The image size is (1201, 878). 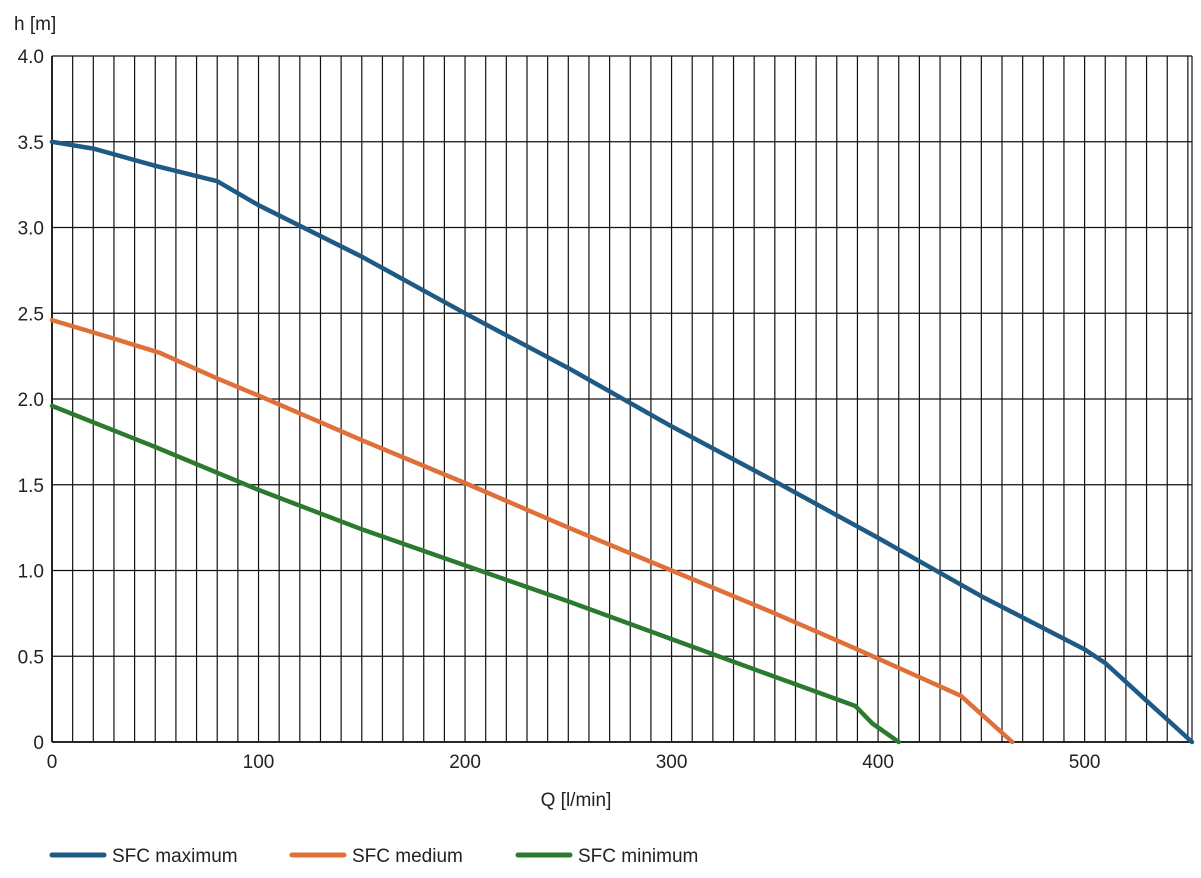 I want to click on y-axis-title: h [m], so click(x=35, y=24).